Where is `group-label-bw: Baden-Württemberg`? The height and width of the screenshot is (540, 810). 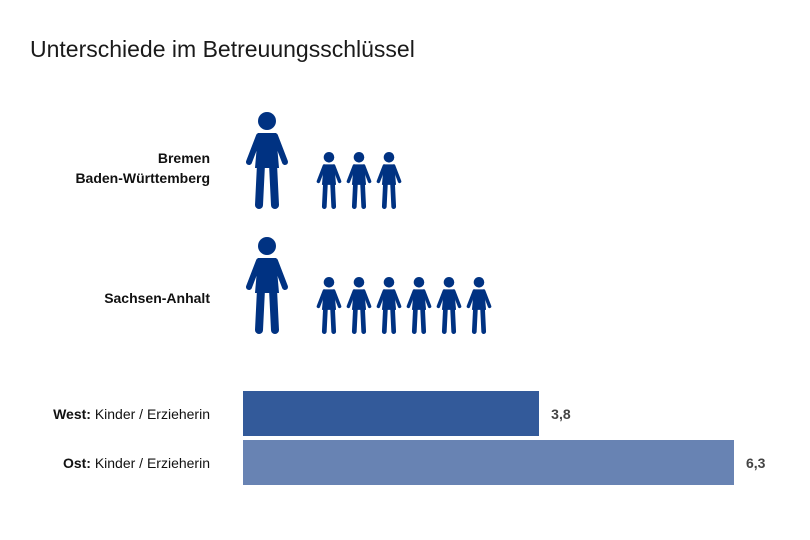 group-label-bw: Baden-Württemberg is located at coordinates (142, 178).